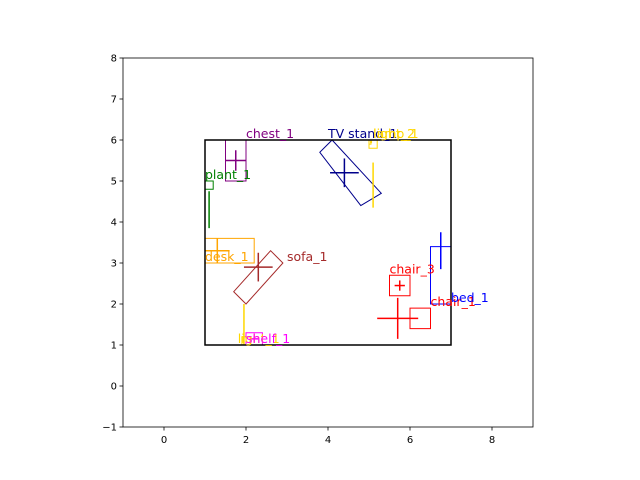  What do you see at coordinates (246, 440) in the screenshot?
I see `x-tick-label: 2` at bounding box center [246, 440].